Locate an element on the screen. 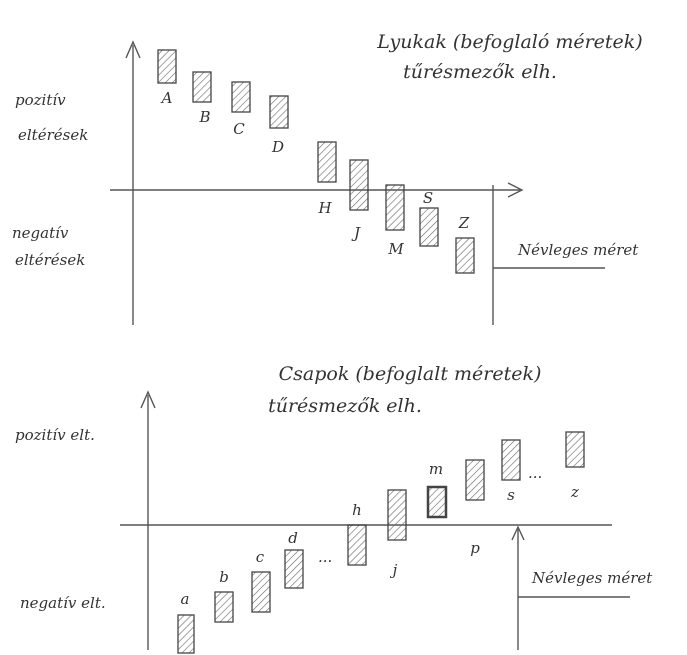 The image size is (687, 655). title: Csapok (befoglalt méretek) is located at coordinates (410, 374).